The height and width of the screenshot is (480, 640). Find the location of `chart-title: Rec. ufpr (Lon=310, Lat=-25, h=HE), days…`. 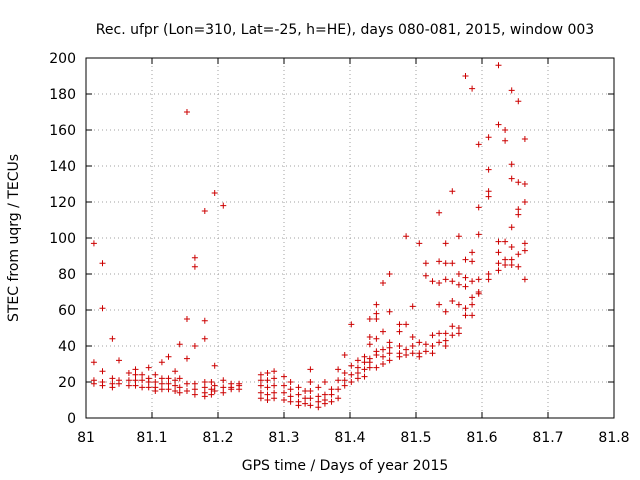

chart-title: Rec. ufpr (Lon=310, Lat=-25, h=HE), days… is located at coordinates (345, 30).